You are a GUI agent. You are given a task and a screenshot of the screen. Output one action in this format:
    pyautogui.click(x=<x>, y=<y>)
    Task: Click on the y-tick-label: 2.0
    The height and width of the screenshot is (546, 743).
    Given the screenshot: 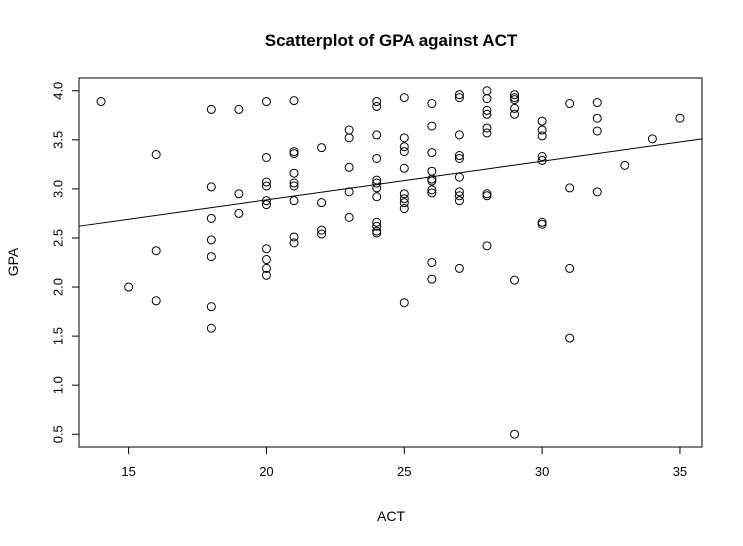 What is the action you would take?
    pyautogui.click(x=58, y=287)
    